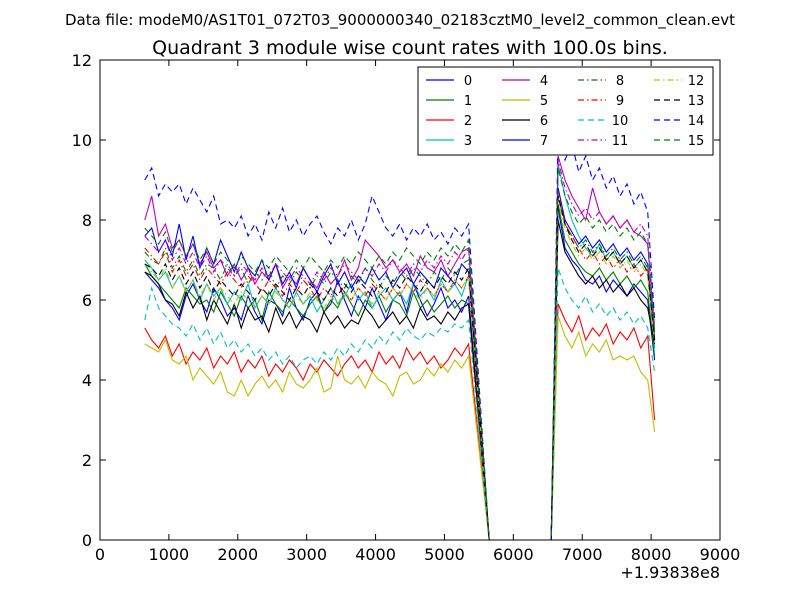  Describe the element at coordinates (82, 140) in the screenshot. I see `y-tick-label: 10` at that location.